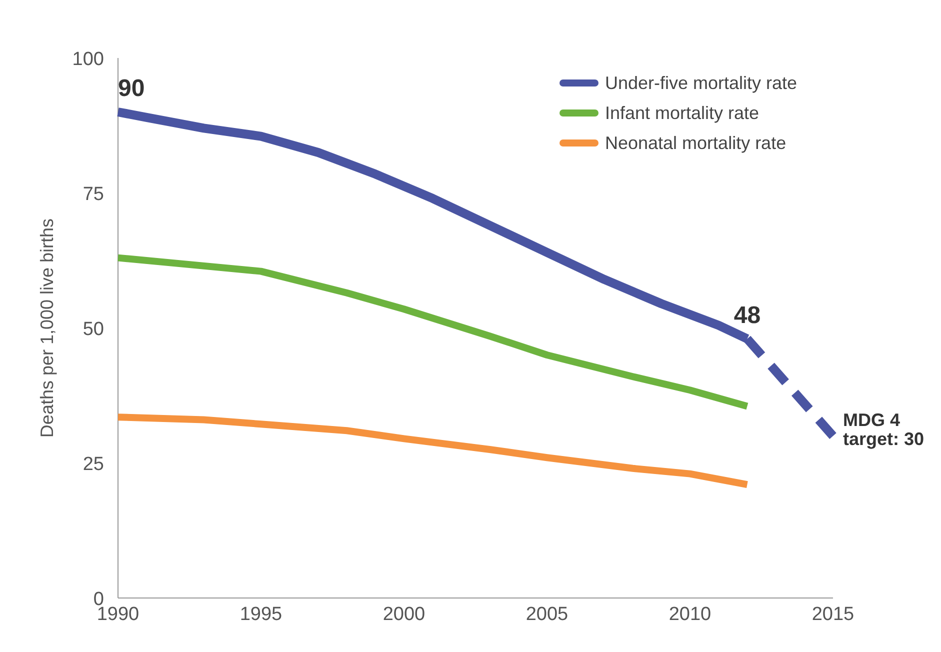 This screenshot has width=941, height=652. What do you see at coordinates (695, 143) in the screenshot?
I see `legend-label: Neonatal mortality rate` at bounding box center [695, 143].